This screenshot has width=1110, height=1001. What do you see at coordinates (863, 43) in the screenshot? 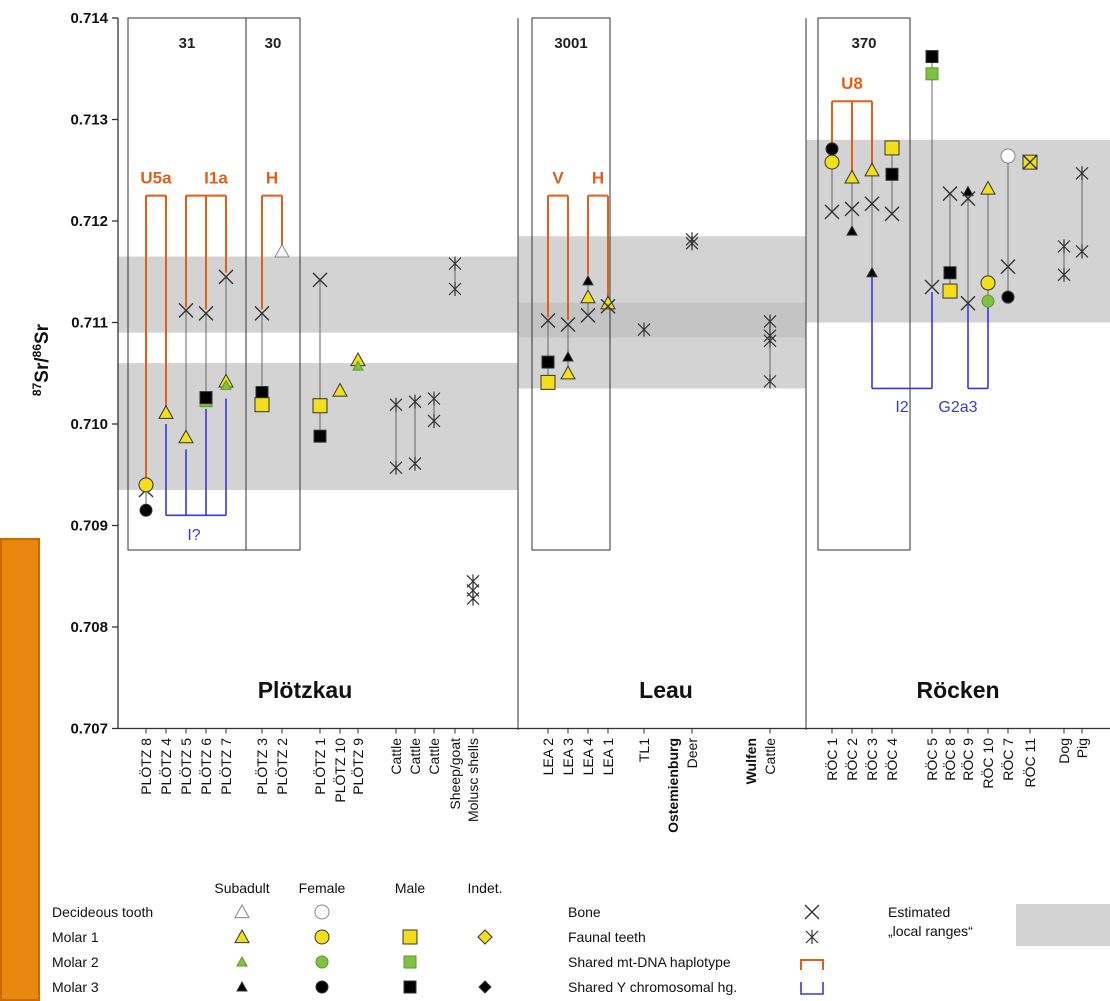
I see `grave-box-label: 370` at bounding box center [863, 43].